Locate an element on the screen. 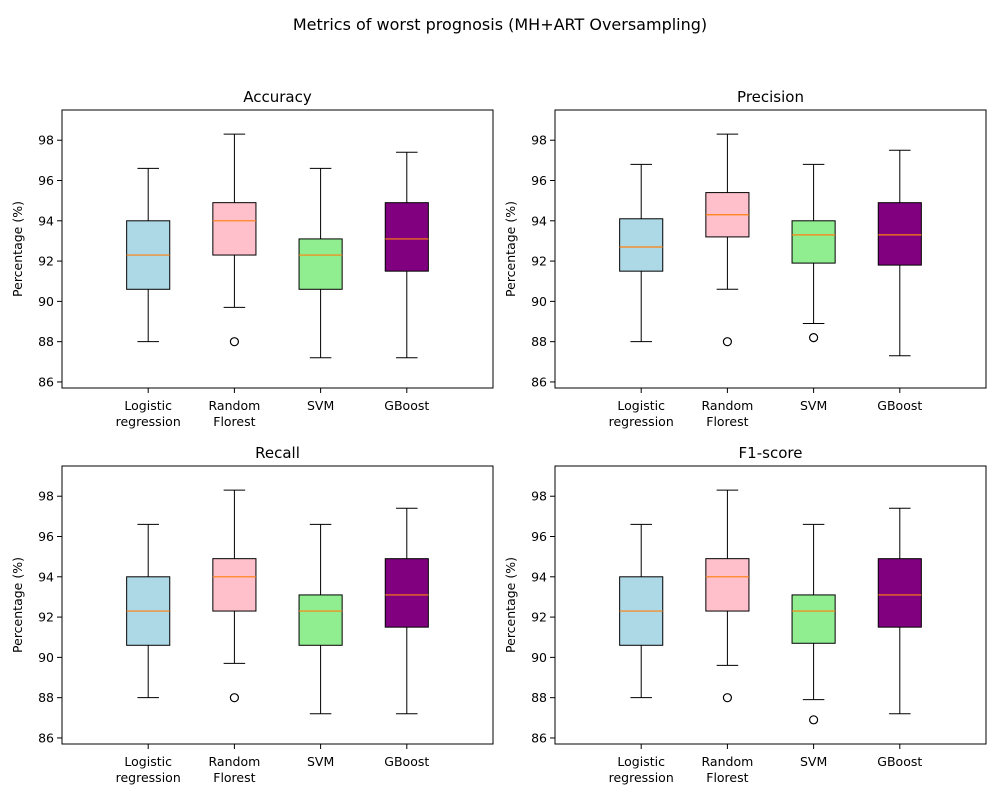 The image size is (1000, 800). panel-title: F1-score is located at coordinates (771, 453).